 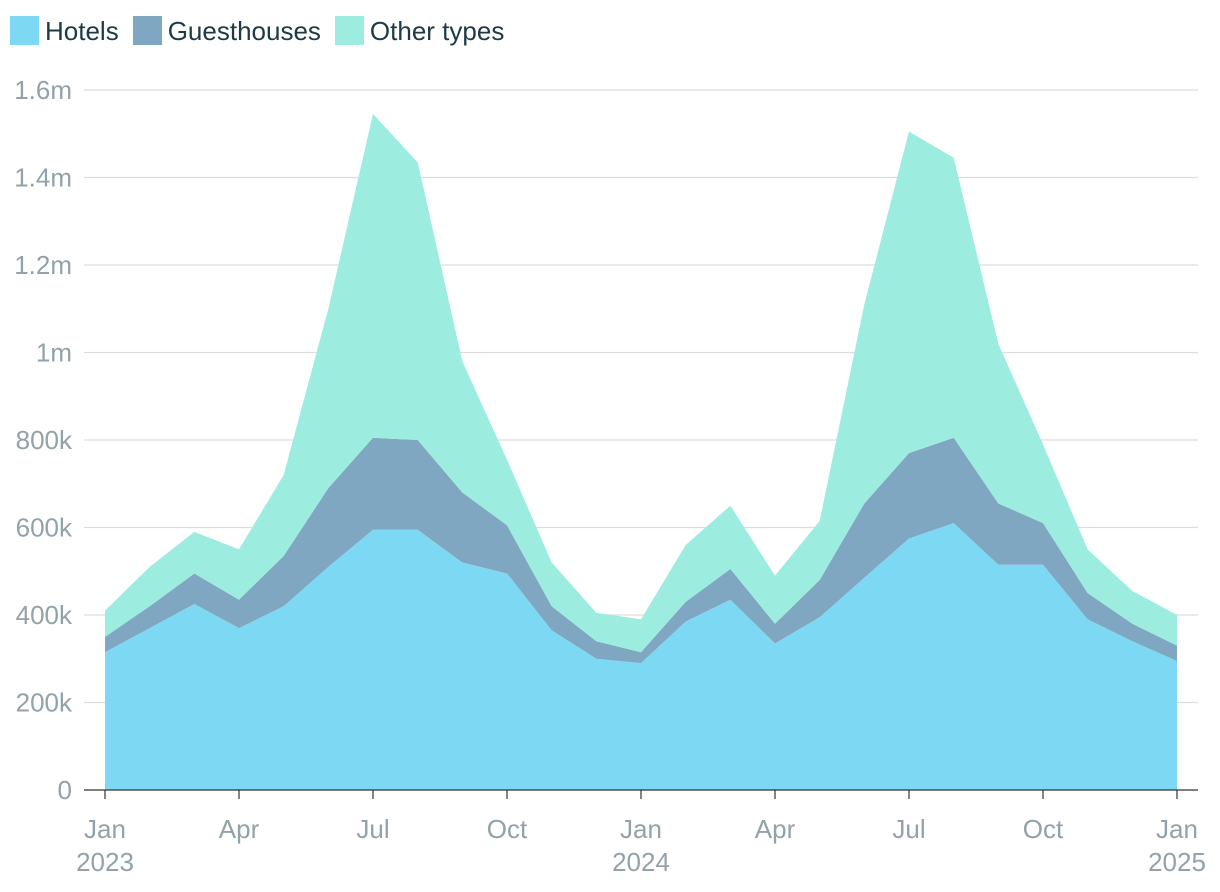 What do you see at coordinates (105, 829) in the screenshot?
I see `x-tick-label-month-2023-01: Jan` at bounding box center [105, 829].